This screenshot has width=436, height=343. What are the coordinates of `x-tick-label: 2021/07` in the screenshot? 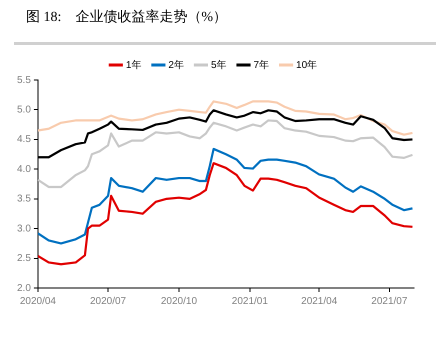 It's located at (389, 301).